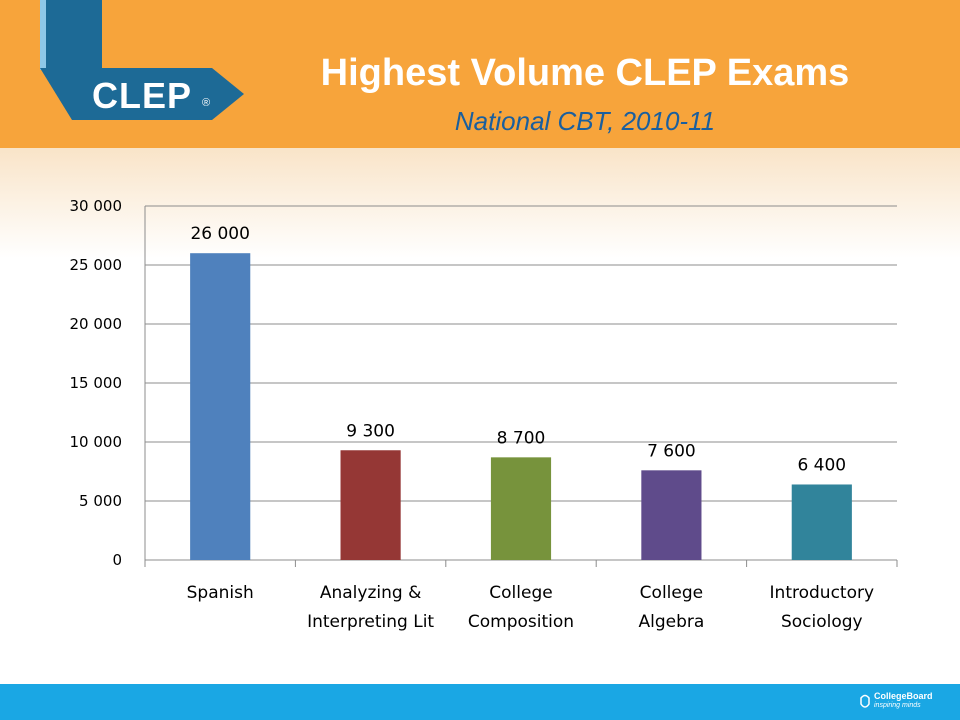 The width and height of the screenshot is (960, 720). What do you see at coordinates (71, 35) in the screenshot?
I see `logo-tab` at bounding box center [71, 35].